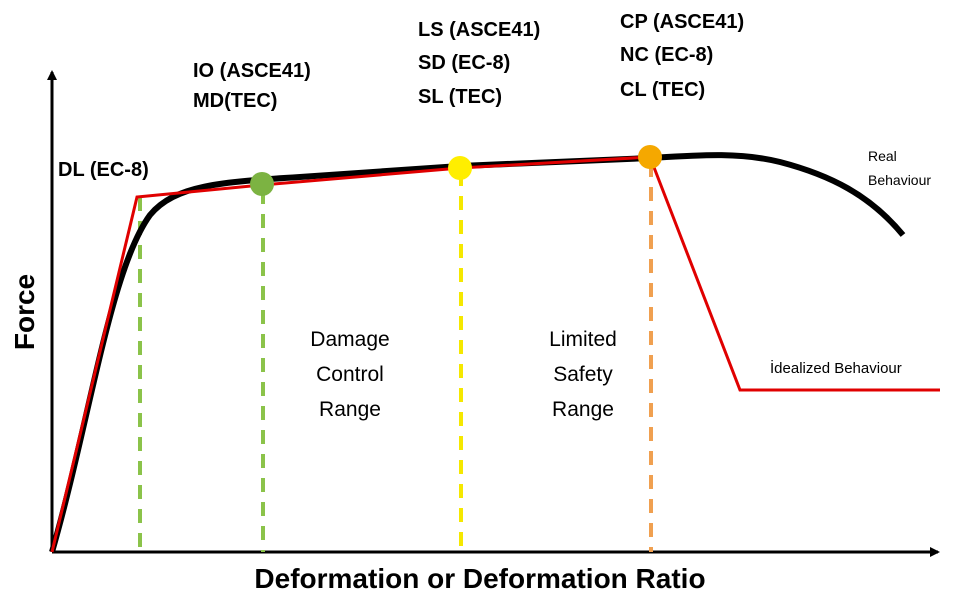 The height and width of the screenshot is (598, 957). What do you see at coordinates (24, 312) in the screenshot?
I see `y-axis-label: Force` at bounding box center [24, 312].